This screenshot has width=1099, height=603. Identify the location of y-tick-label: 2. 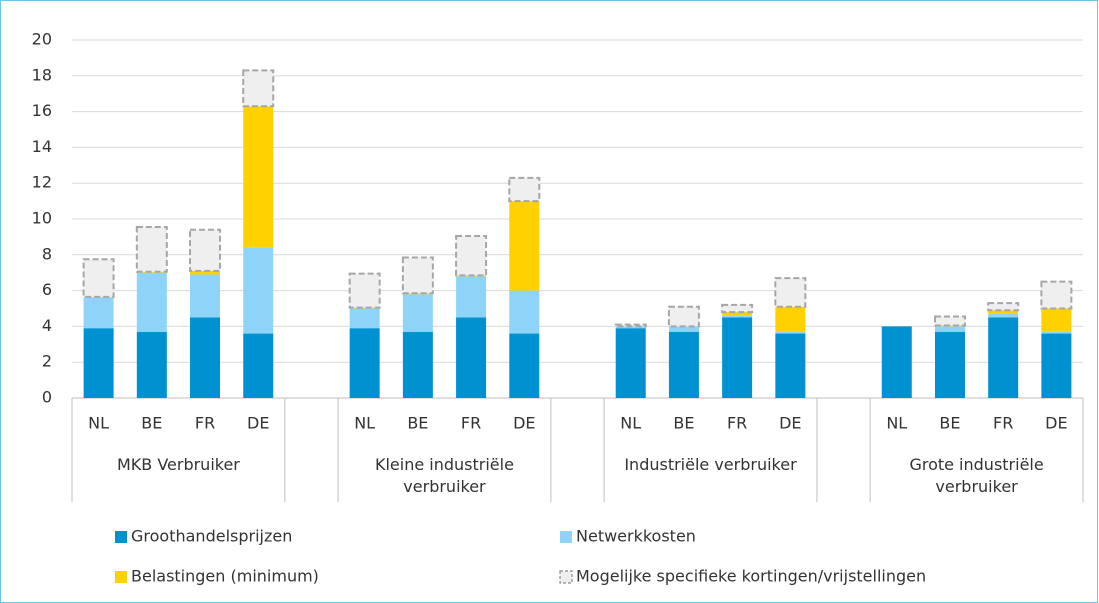
(47, 361).